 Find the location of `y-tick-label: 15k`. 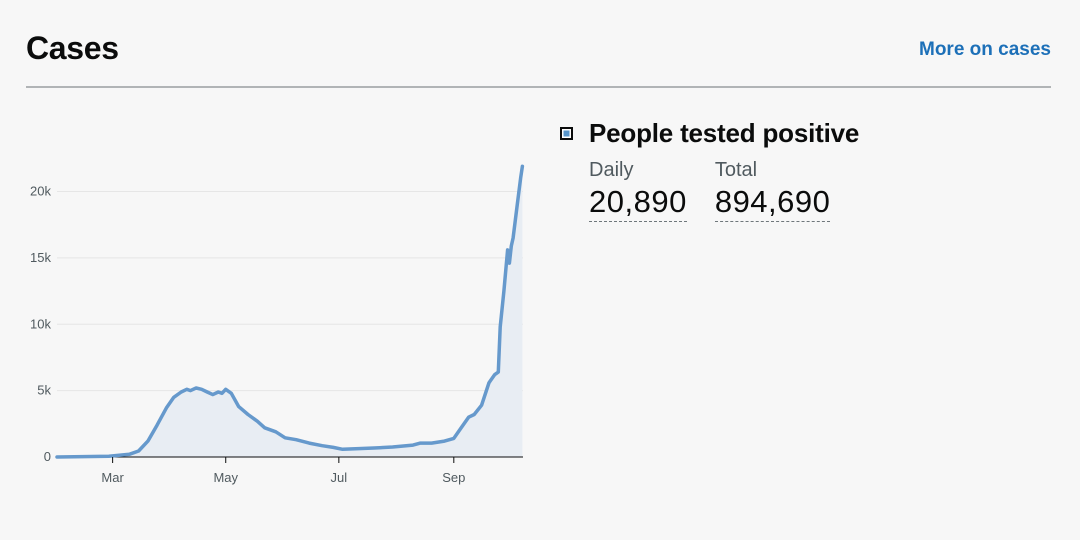

y-tick-label: 15k is located at coordinates (40, 257).